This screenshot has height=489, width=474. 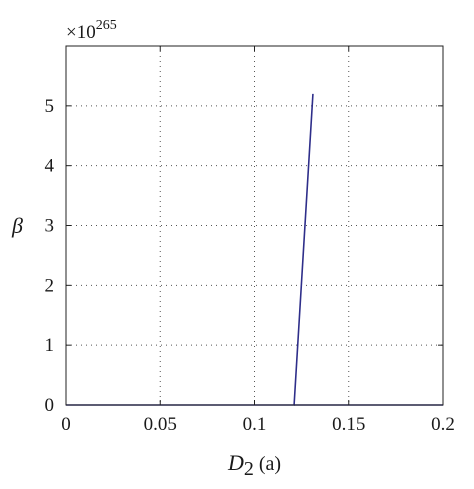 What do you see at coordinates (106, 25) in the screenshot?
I see `y-multiplier-exponent: 265` at bounding box center [106, 25].